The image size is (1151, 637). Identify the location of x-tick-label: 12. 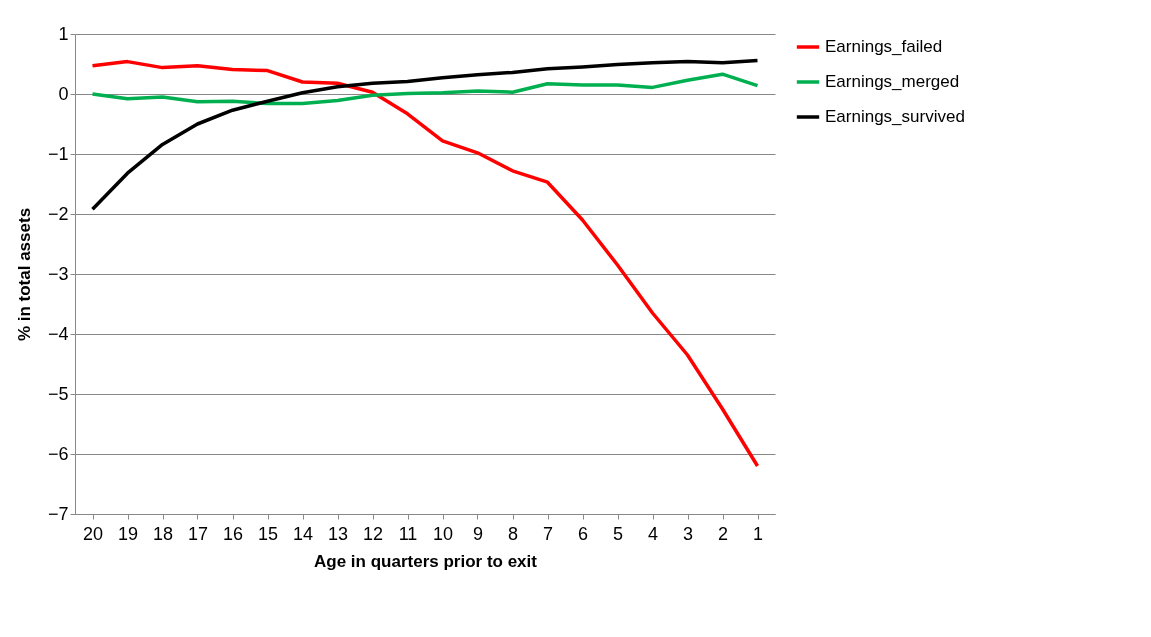
(373, 533).